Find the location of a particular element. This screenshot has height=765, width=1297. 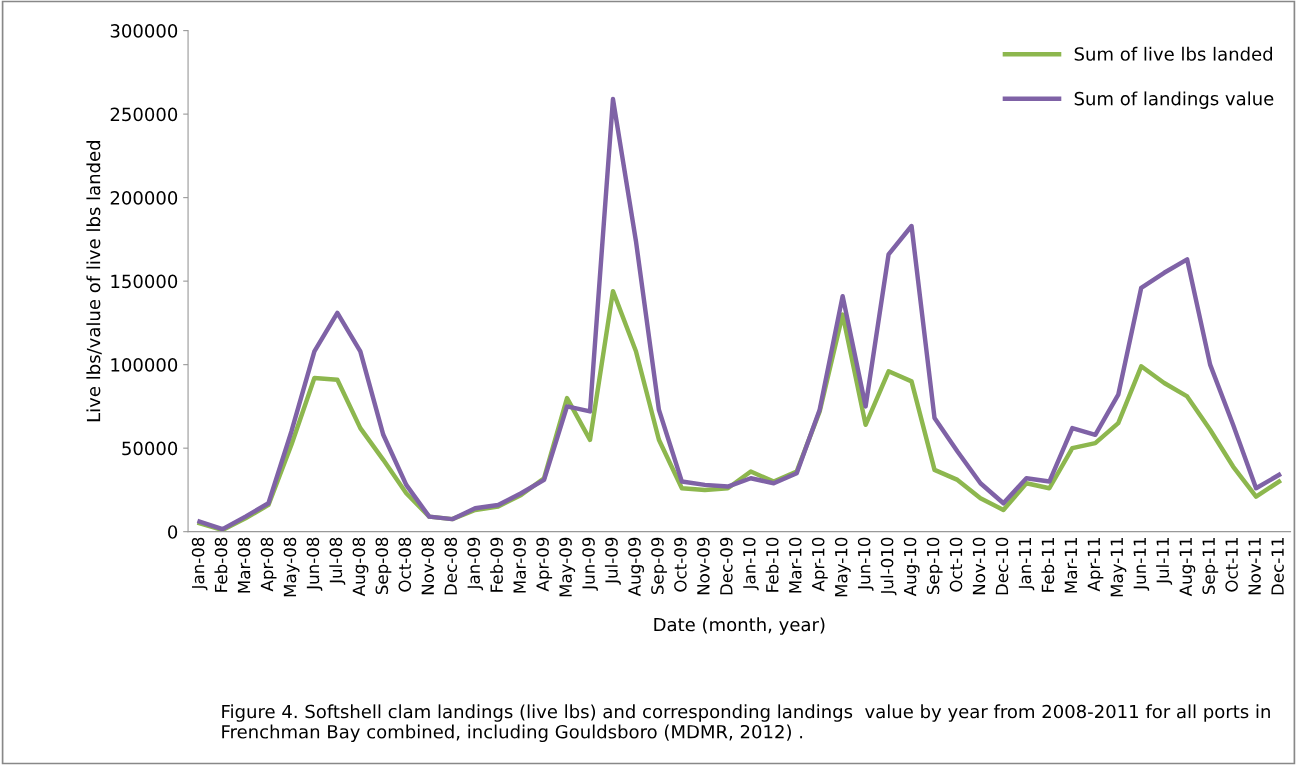

x-tick-label: Nov-09 is located at coordinates (703, 566).